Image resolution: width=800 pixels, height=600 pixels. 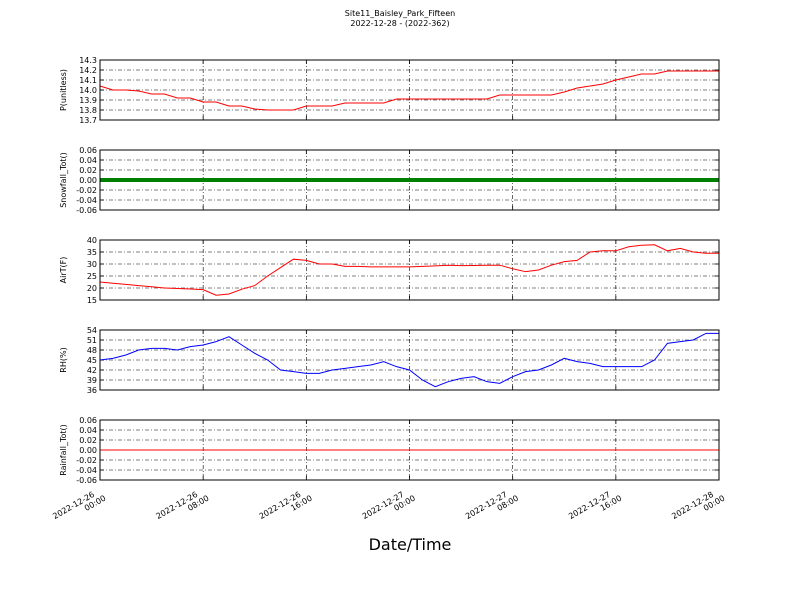 What do you see at coordinates (92, 288) in the screenshot?
I see `y-tick-label: 20` at bounding box center [92, 288].